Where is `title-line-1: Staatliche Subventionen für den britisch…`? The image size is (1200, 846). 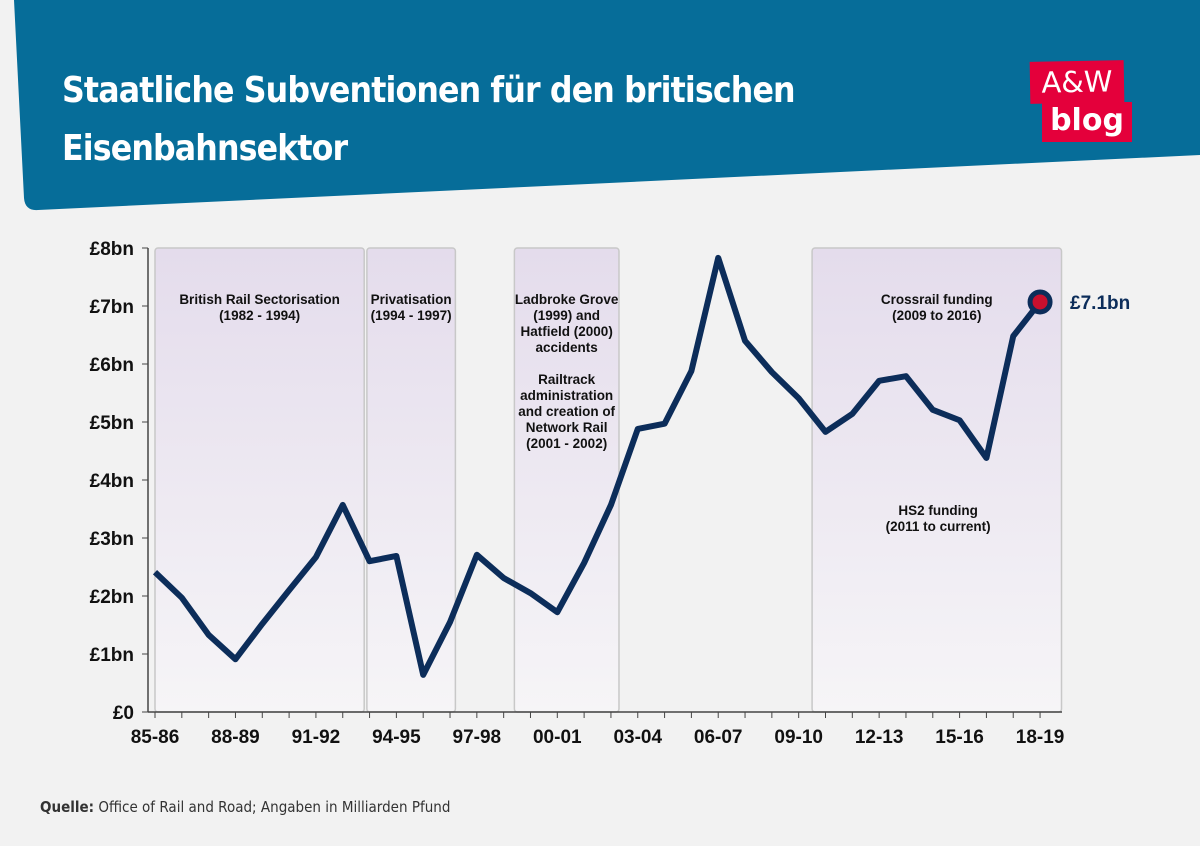 title-line-1: Staatliche Subventionen für den britisch… is located at coordinates (429, 90).